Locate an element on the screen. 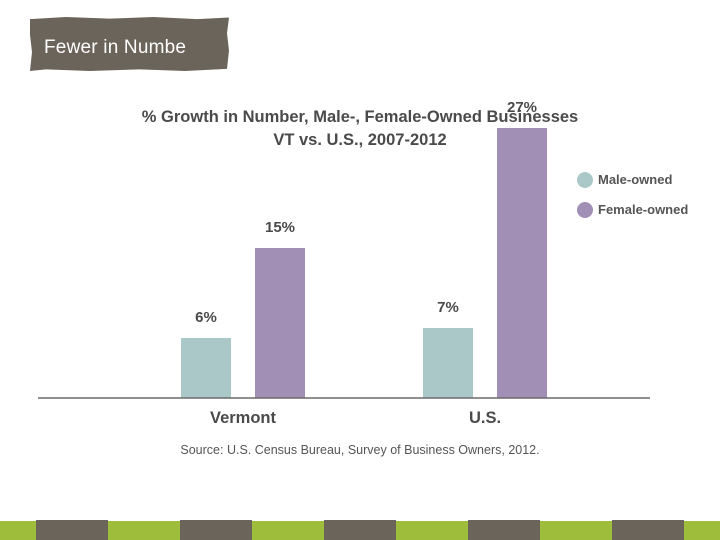 Image resolution: width=720 pixels, height=540 pixels. data-label-vermont-male-owned: 6% is located at coordinates (206, 317).